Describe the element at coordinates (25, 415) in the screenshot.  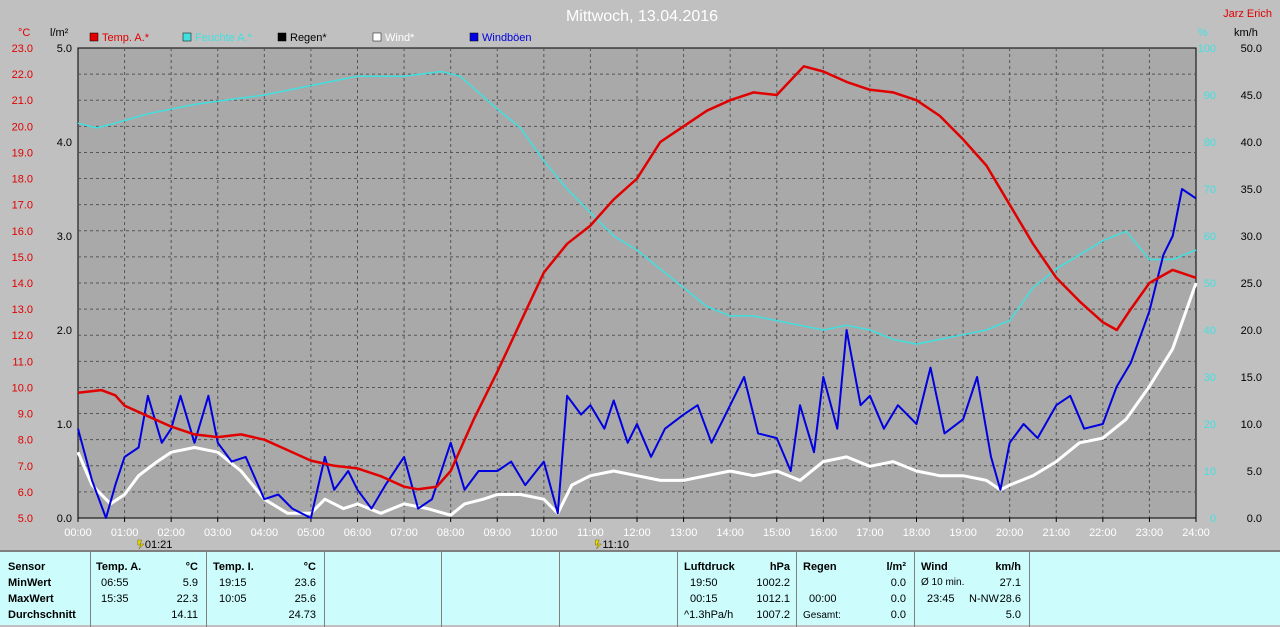
I see `temp-tick-label: 9.0` at that location.